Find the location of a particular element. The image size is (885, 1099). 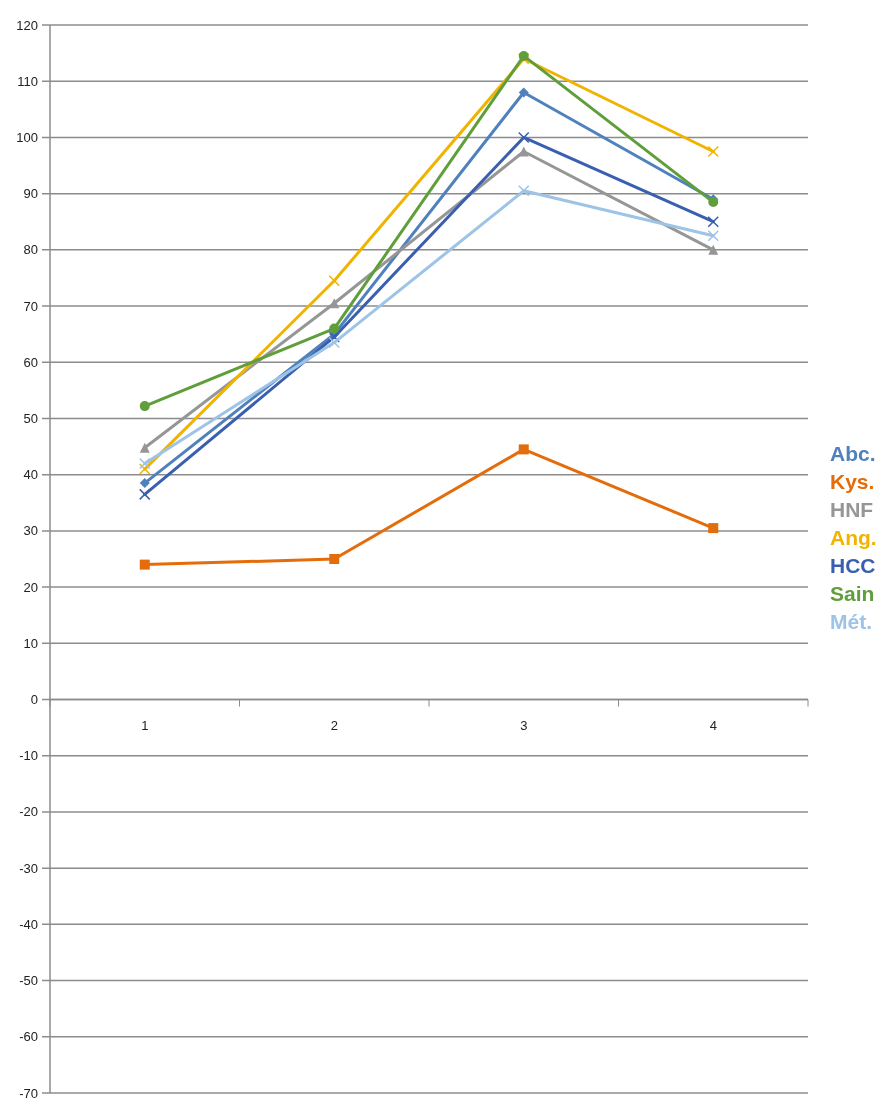

x-tick-label: 1 is located at coordinates (145, 725).